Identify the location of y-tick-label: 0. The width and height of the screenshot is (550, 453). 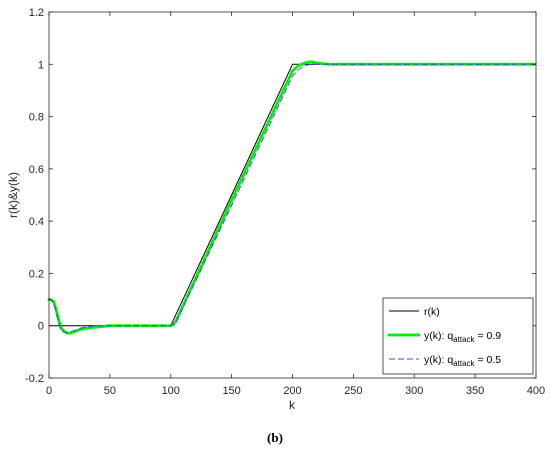
(41, 327).